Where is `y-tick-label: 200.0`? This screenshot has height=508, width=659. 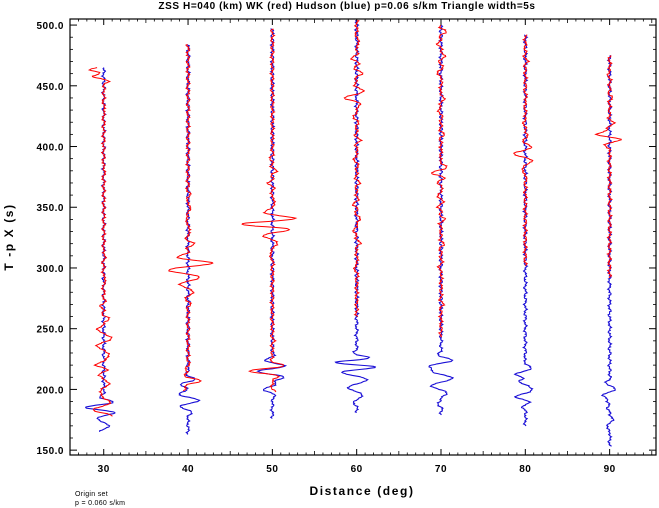 y-tick-label: 200.0 is located at coordinates (50, 390).